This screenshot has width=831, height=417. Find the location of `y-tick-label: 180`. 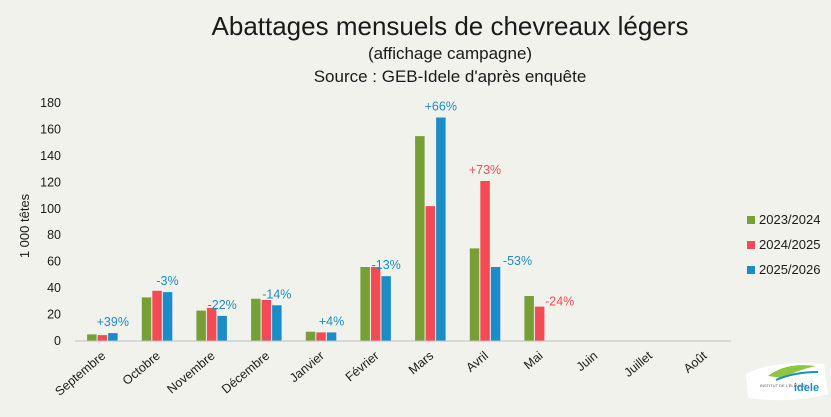

y-tick-label: 180 is located at coordinates (50, 103).